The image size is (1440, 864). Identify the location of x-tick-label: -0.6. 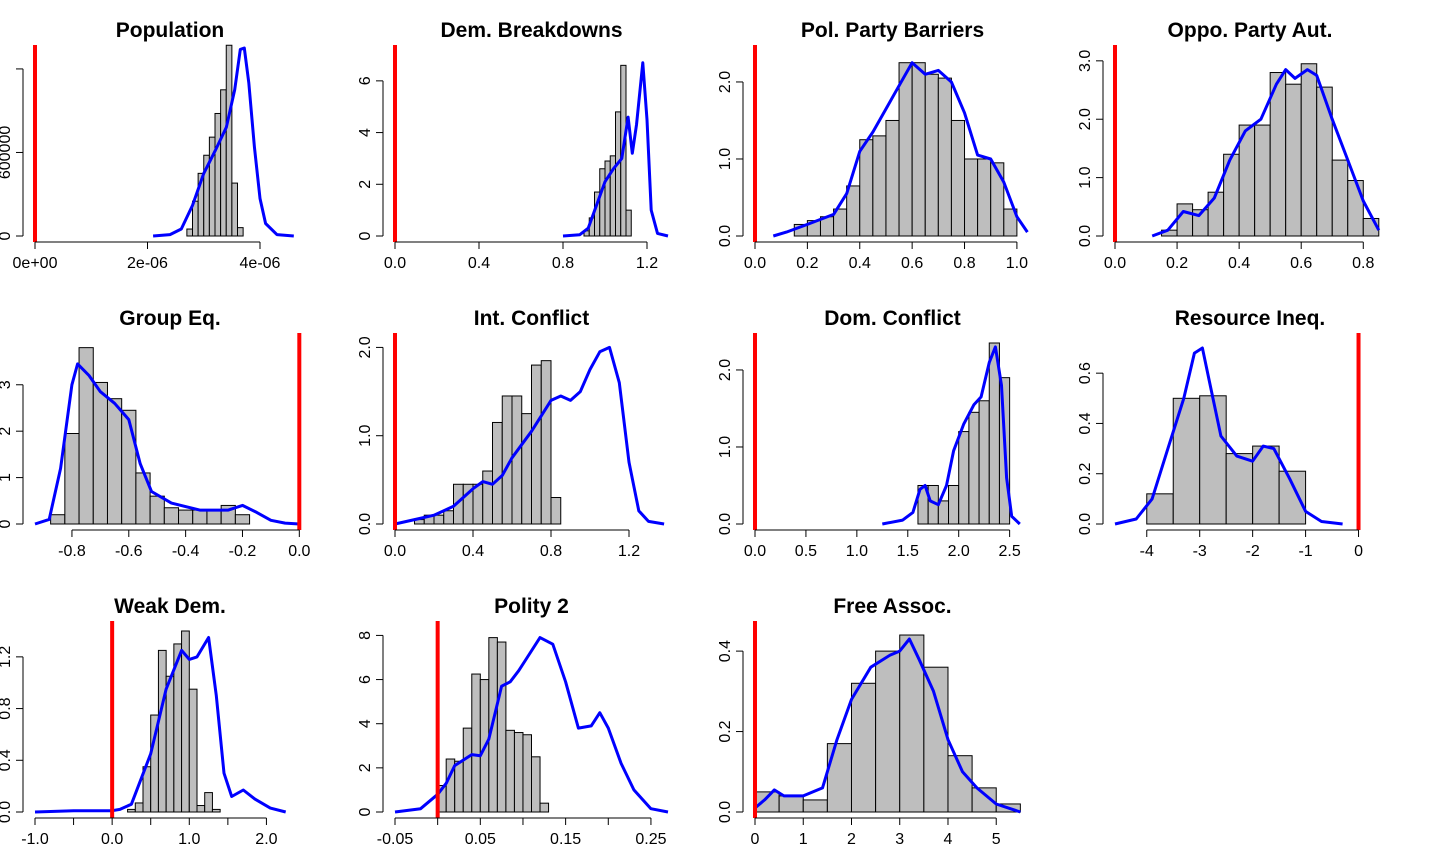
(129, 551).